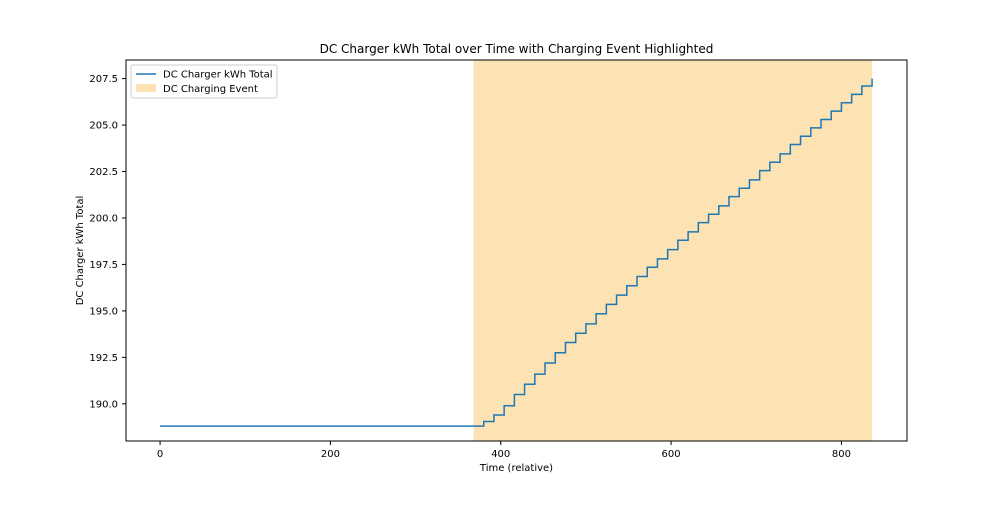 Image resolution: width=1008 pixels, height=508 pixels. What do you see at coordinates (103, 79) in the screenshot?
I see `y-tick-label: 207.5` at bounding box center [103, 79].